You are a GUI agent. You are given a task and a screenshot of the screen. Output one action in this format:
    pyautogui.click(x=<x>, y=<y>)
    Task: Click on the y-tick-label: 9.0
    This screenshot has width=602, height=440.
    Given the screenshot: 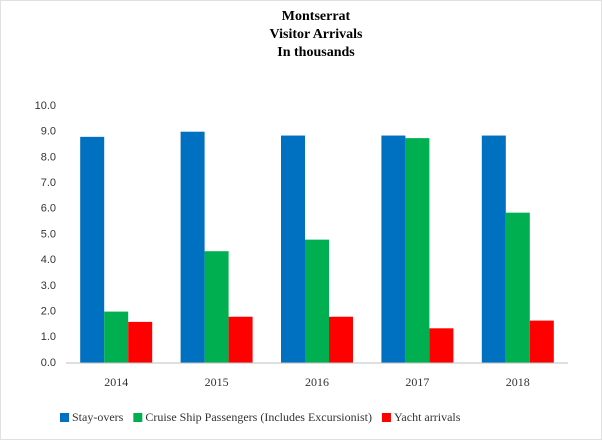 What is the action you would take?
    pyautogui.click(x=48, y=132)
    